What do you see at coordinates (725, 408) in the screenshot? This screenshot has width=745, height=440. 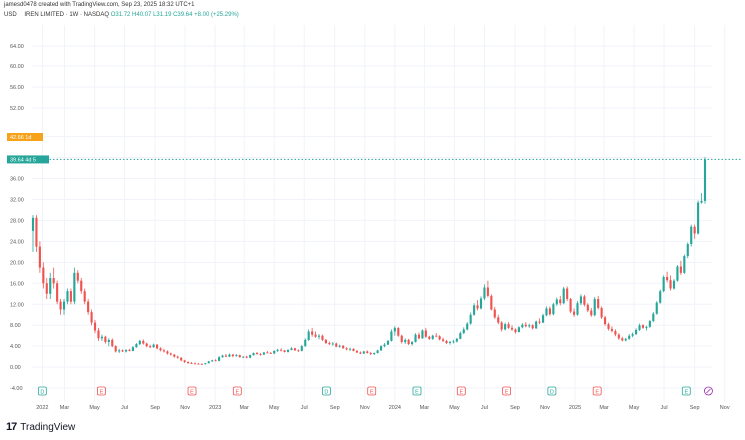 I see `x-tick-label: Nov` at bounding box center [725, 408].